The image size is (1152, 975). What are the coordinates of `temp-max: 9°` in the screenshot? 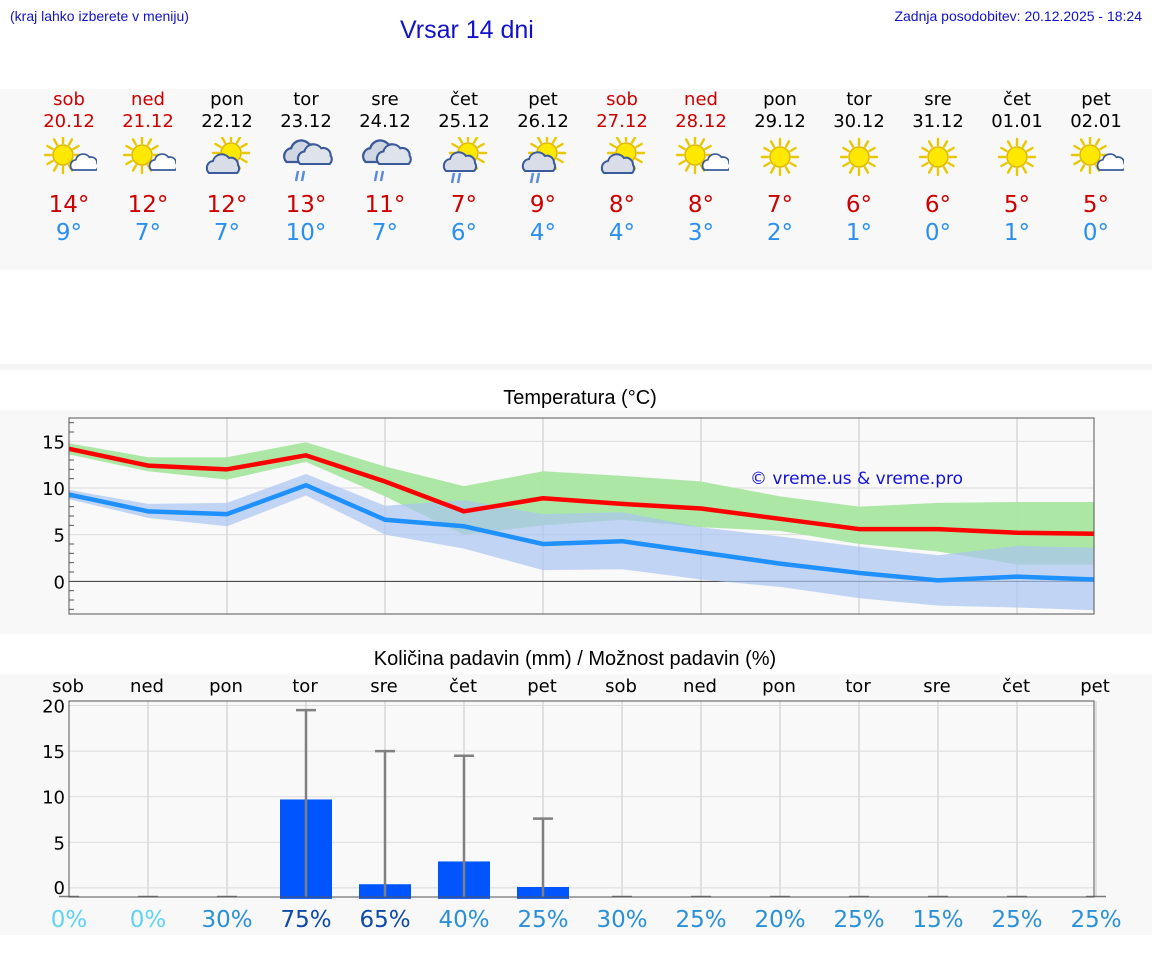 It's located at (543, 205).